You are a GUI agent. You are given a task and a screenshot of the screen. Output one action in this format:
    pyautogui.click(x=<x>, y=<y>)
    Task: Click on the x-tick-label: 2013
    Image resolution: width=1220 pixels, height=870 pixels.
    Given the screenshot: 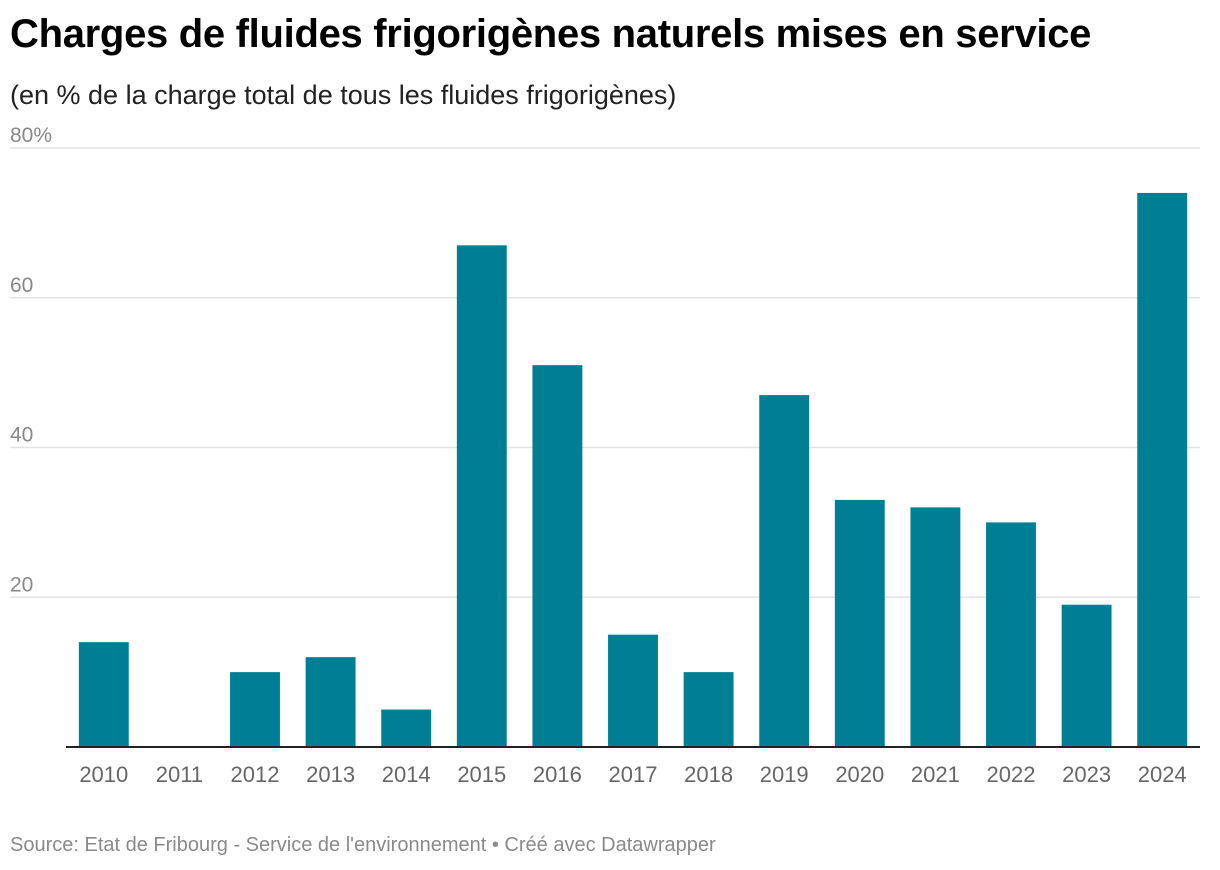 What is the action you would take?
    pyautogui.click(x=330, y=774)
    